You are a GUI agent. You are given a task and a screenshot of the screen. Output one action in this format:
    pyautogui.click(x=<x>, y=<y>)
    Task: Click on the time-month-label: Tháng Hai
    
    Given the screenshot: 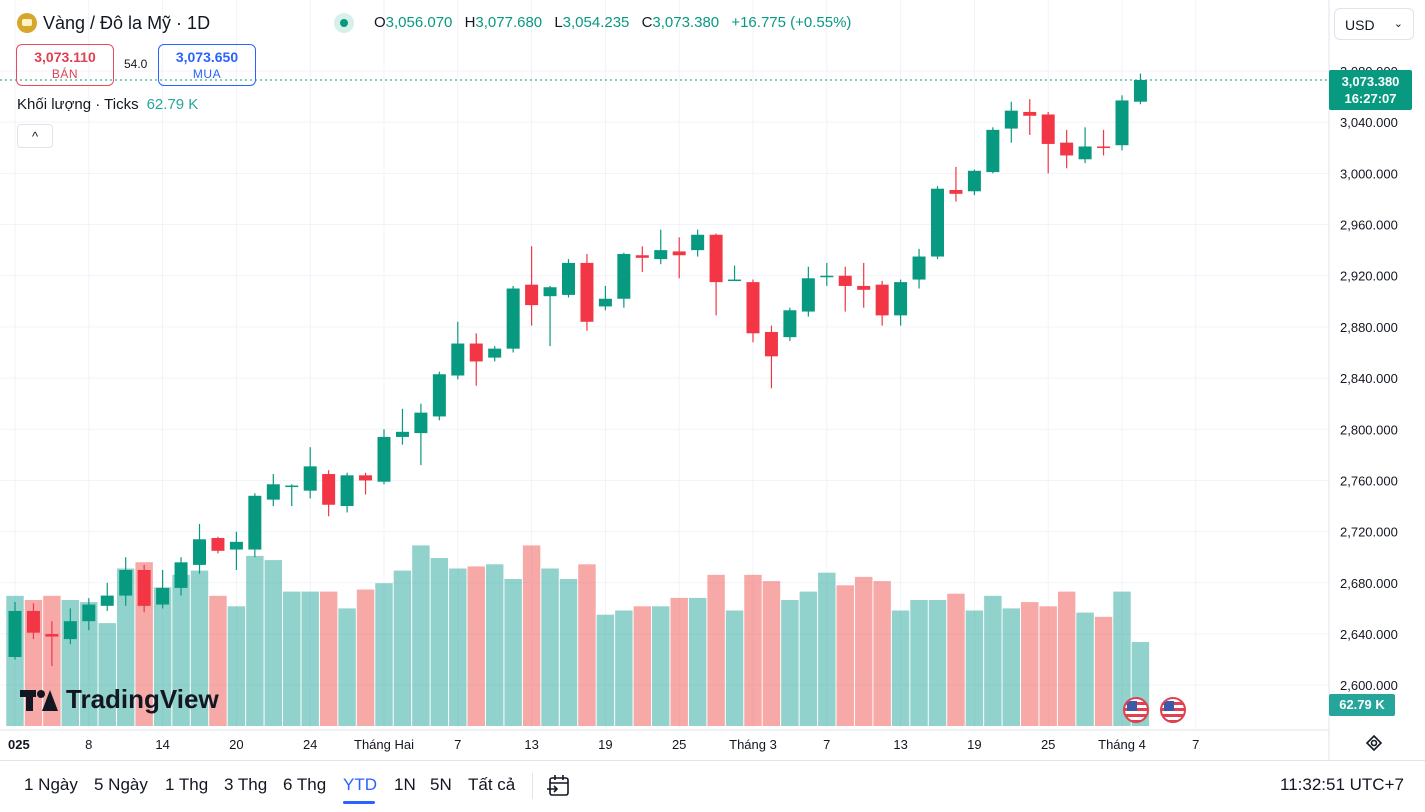 What is the action you would take?
    pyautogui.click(x=384, y=744)
    